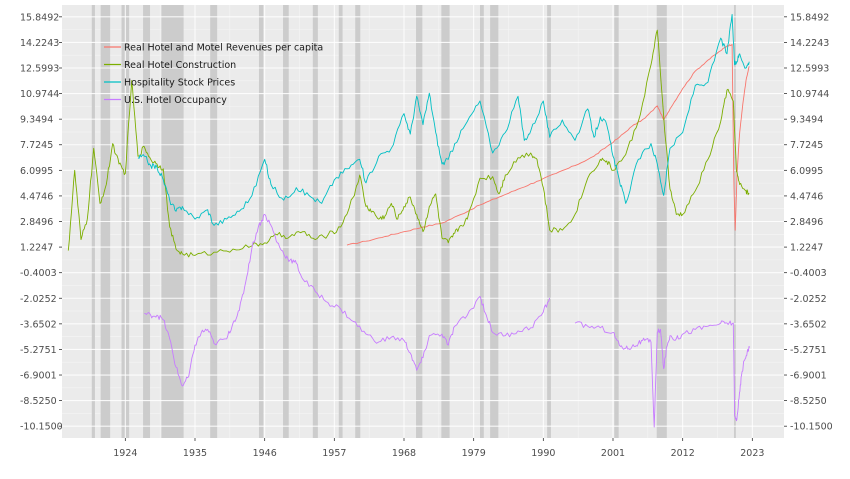 This screenshot has height=479, width=850. What do you see at coordinates (543, 453) in the screenshot?
I see `x-tick-label: 1990` at bounding box center [543, 453].